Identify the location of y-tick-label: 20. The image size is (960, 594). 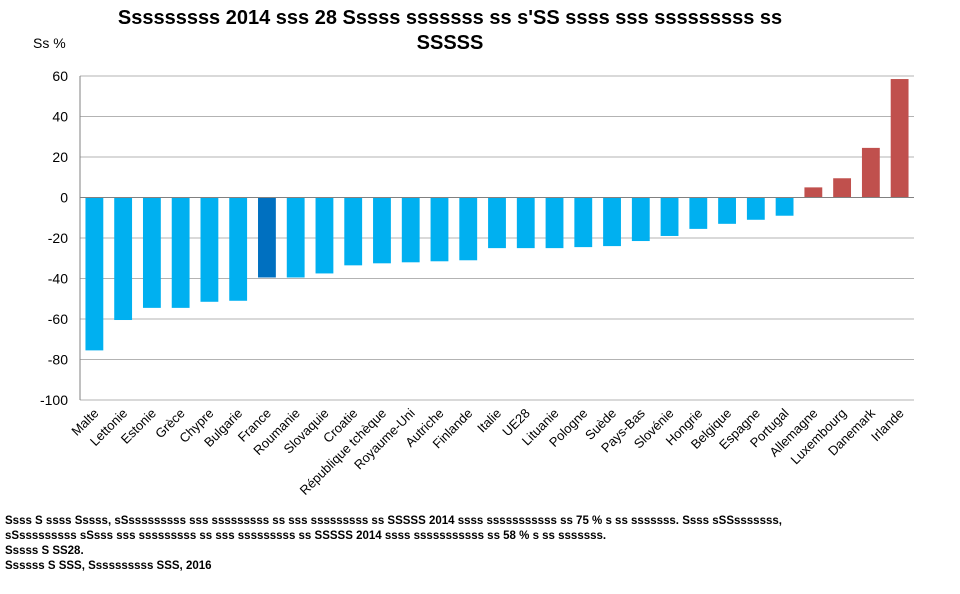
(60, 157).